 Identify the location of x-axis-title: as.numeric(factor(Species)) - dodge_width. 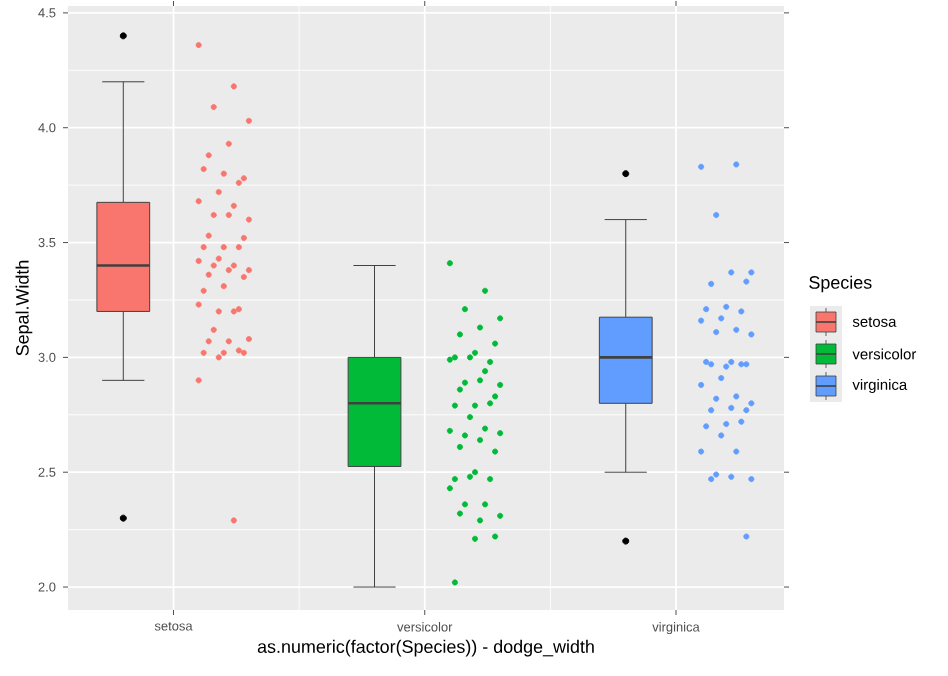
(425, 648).